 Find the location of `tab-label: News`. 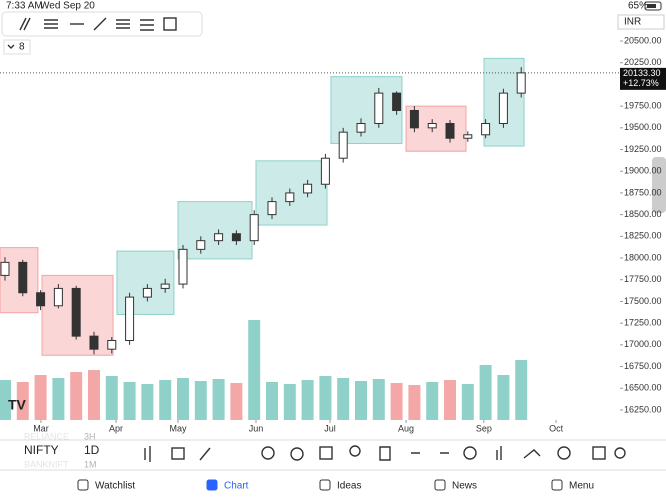

tab-label: News is located at coordinates (464, 486).